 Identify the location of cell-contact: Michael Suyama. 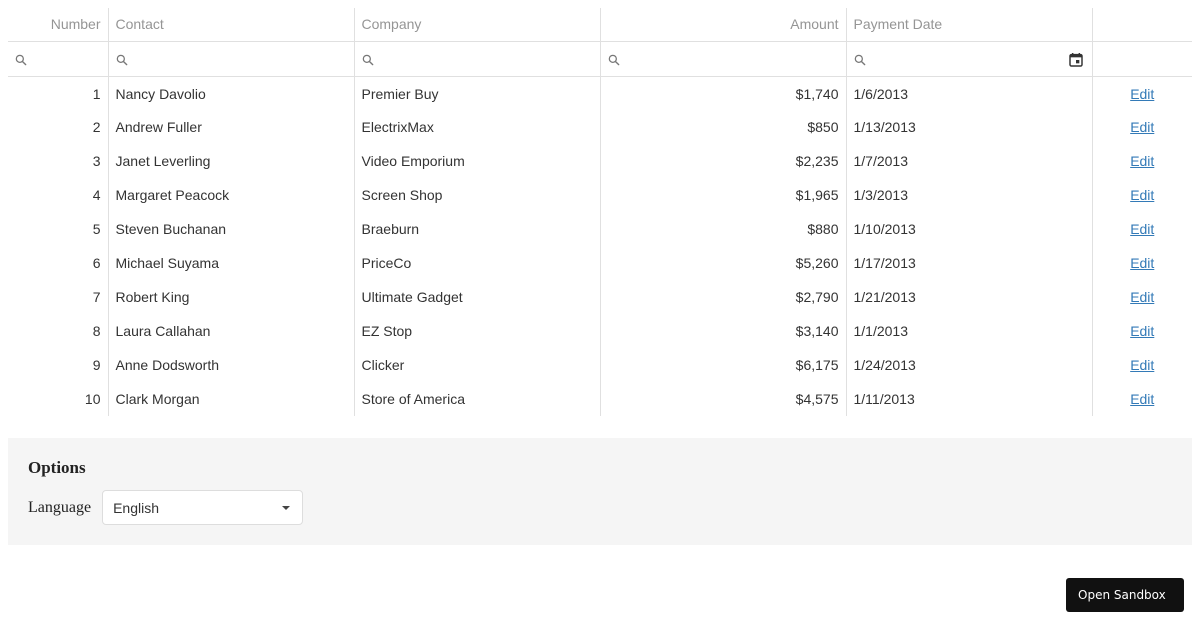
(231, 263).